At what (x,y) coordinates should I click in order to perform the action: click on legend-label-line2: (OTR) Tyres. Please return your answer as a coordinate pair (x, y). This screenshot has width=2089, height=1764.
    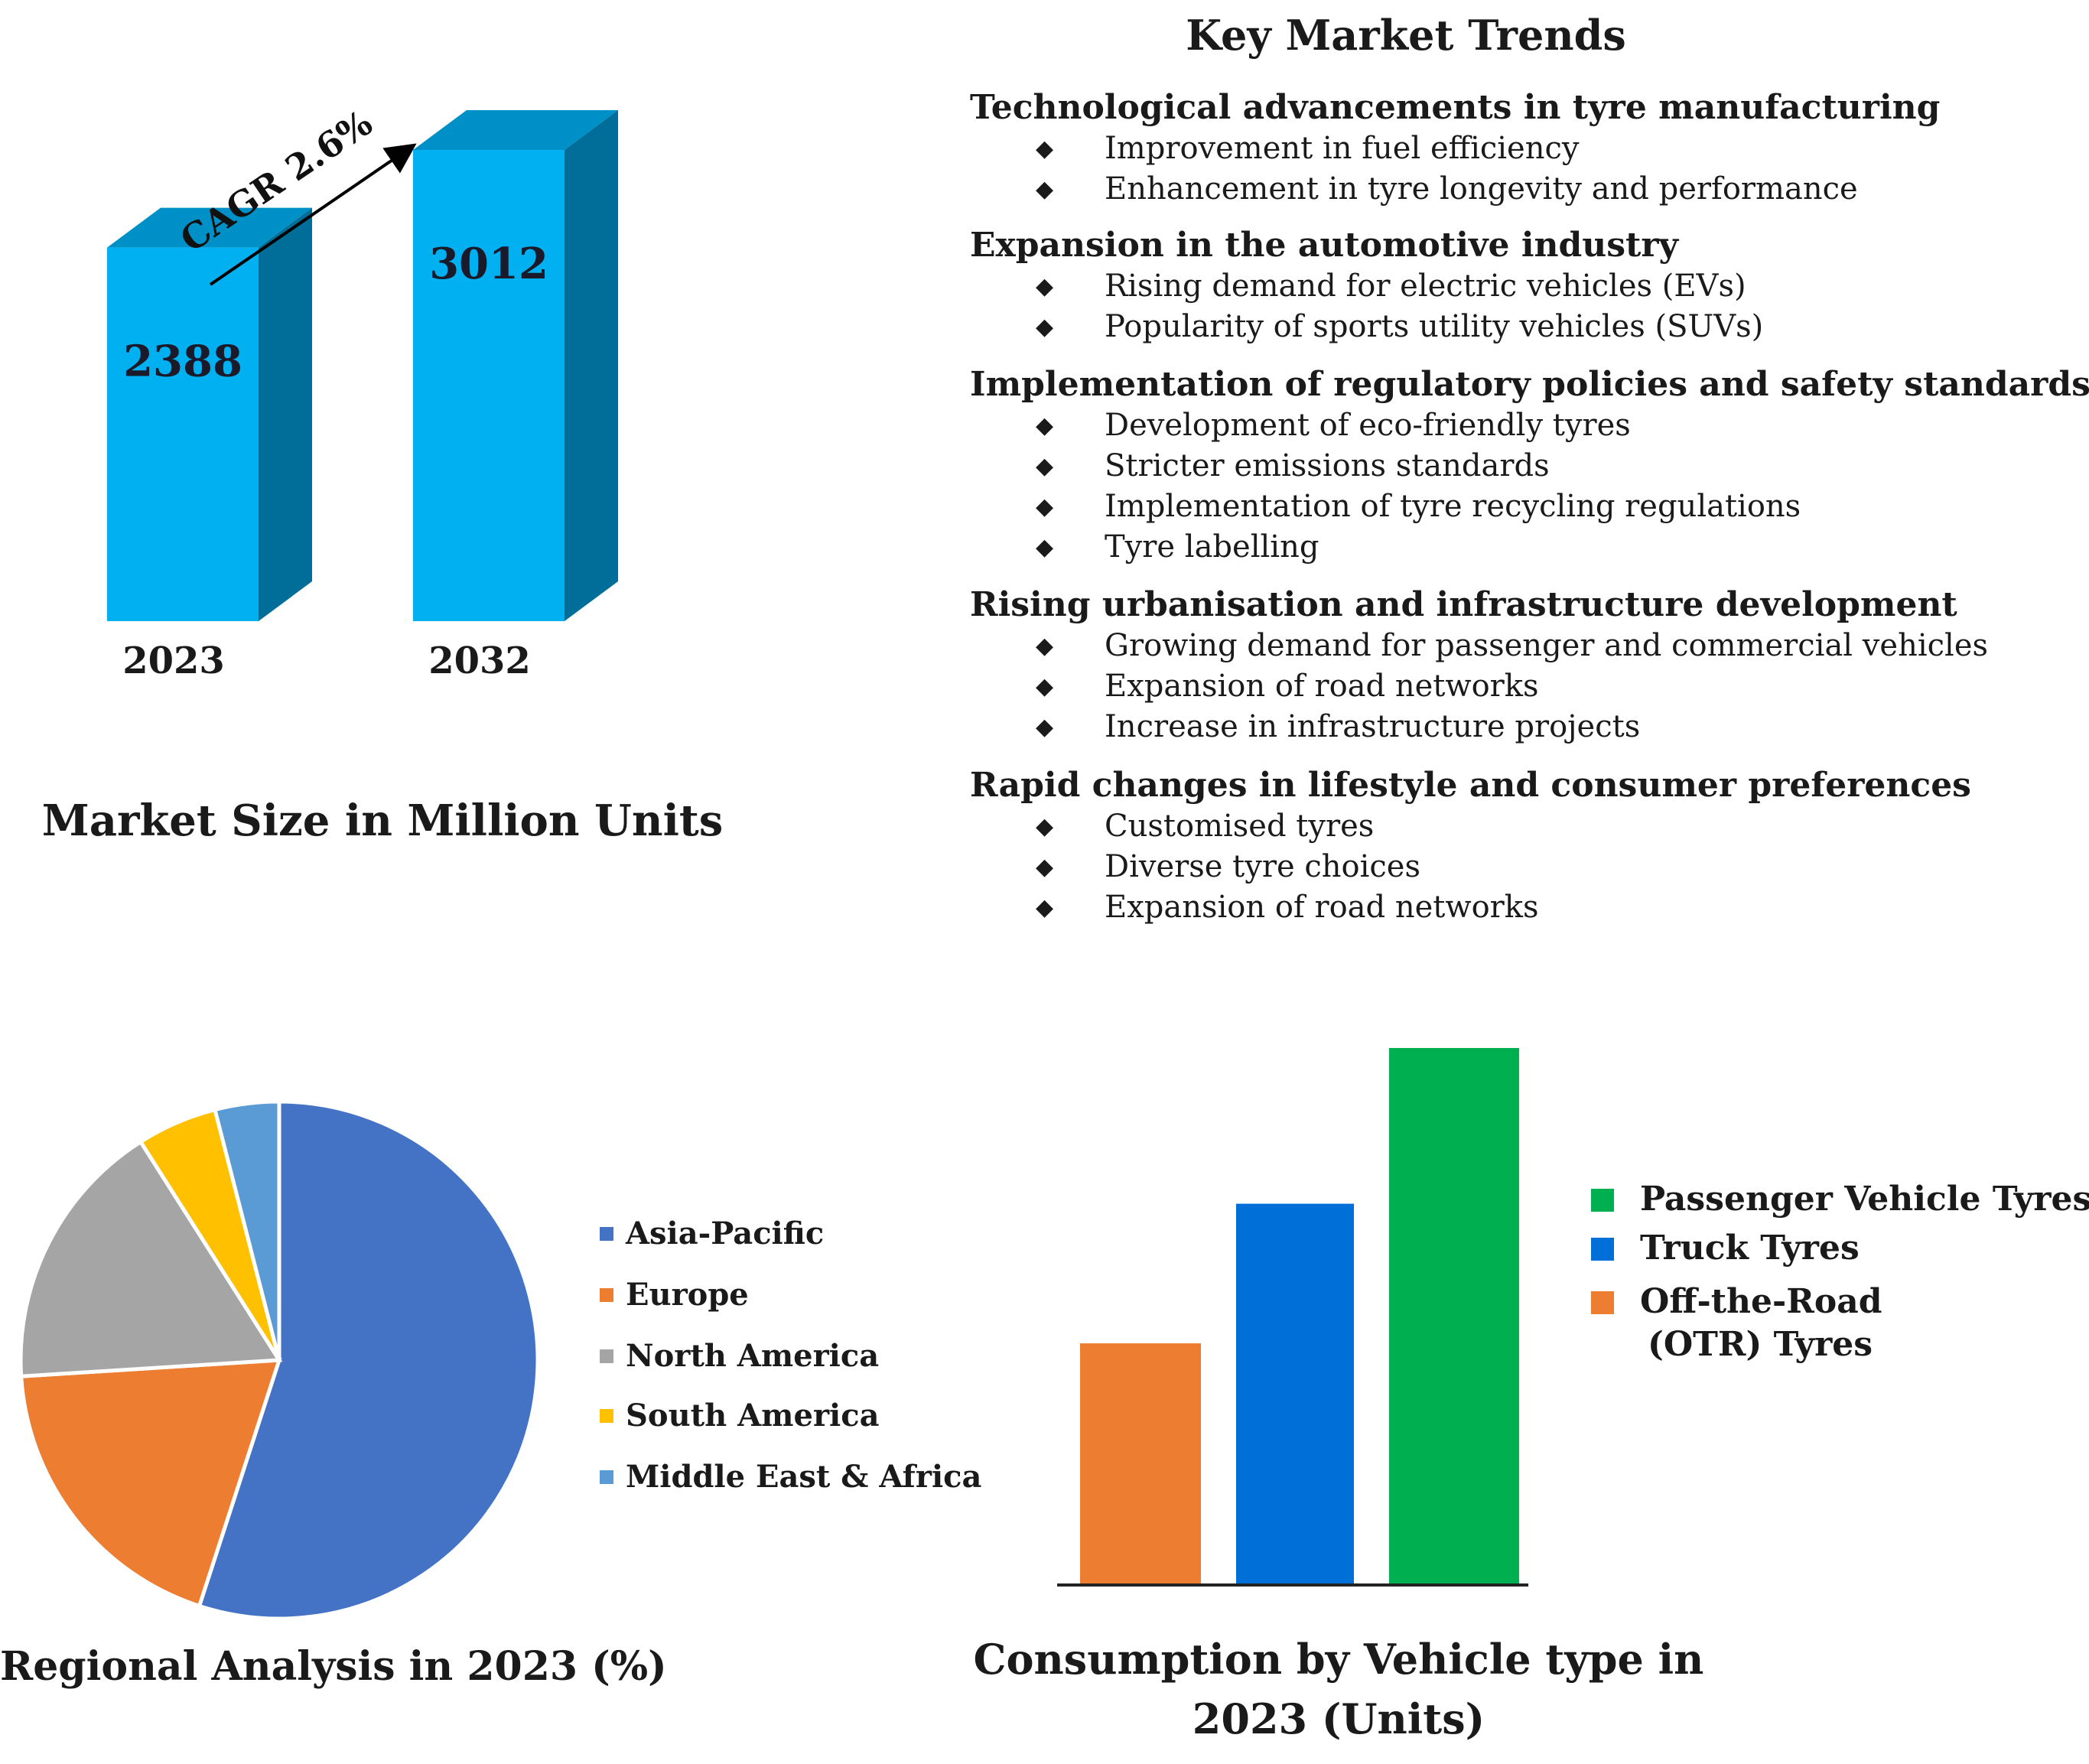
    Looking at the image, I should click on (1760, 1345).